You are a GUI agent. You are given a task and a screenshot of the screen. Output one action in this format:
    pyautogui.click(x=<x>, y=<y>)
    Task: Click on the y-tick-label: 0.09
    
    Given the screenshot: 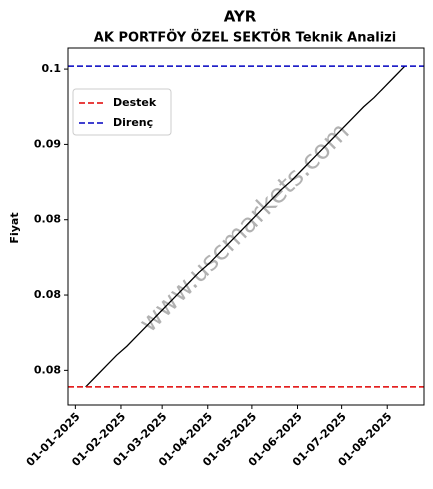 What is the action you would take?
    pyautogui.click(x=47, y=143)
    